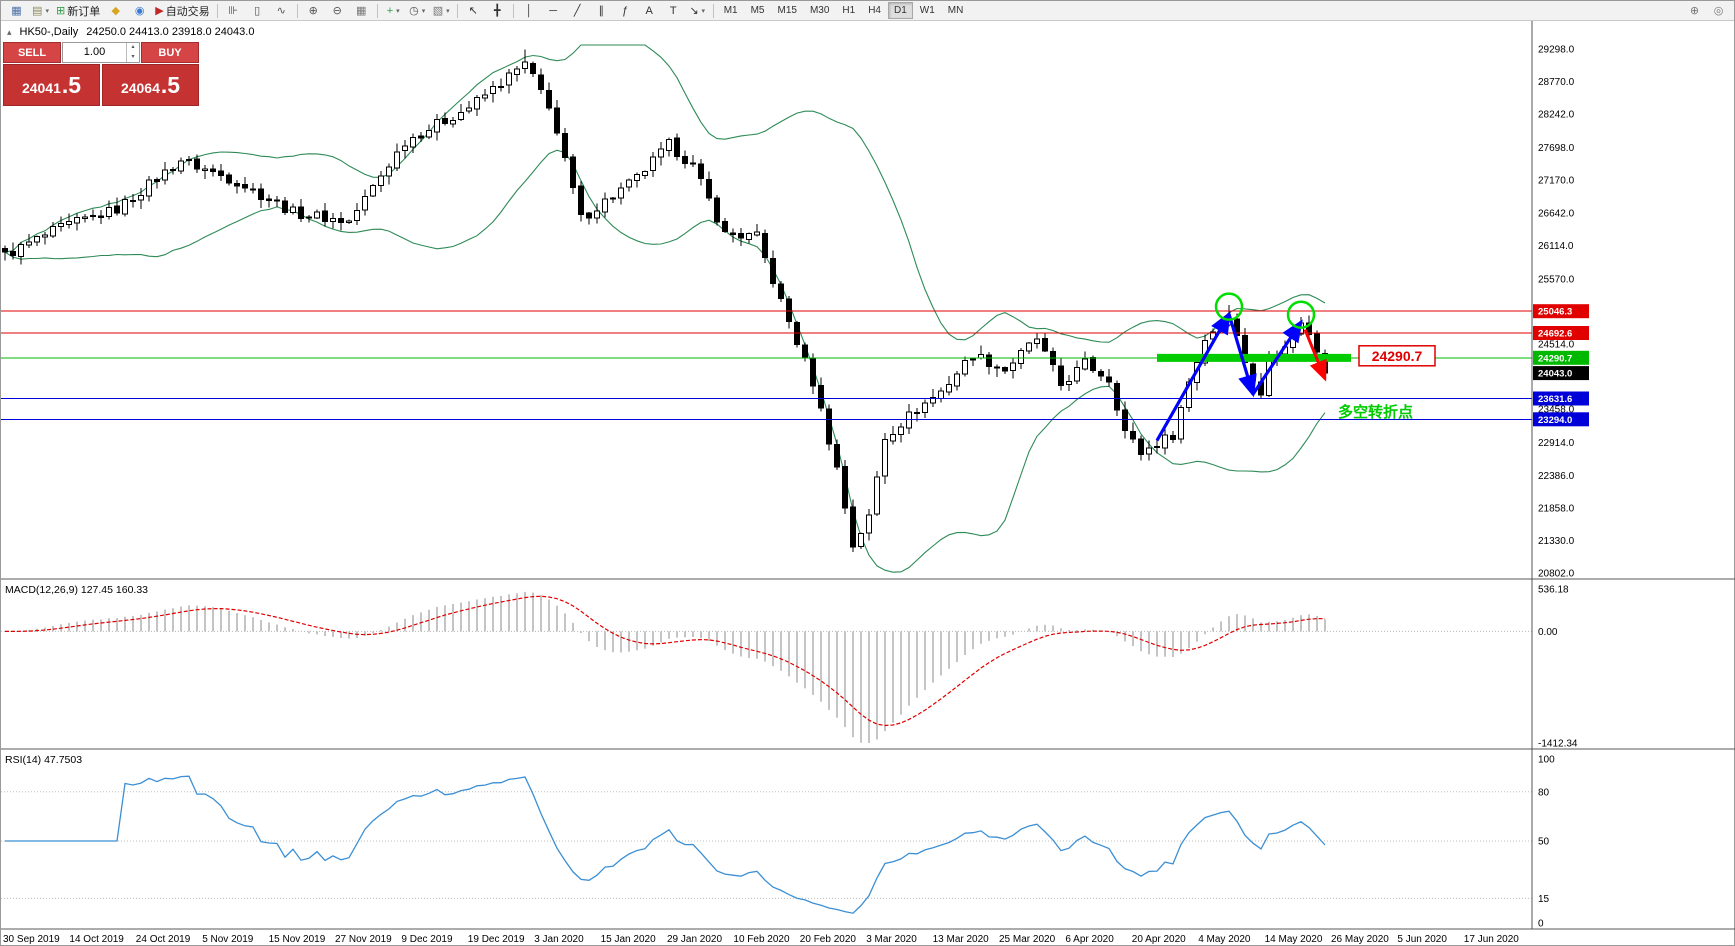  Describe the element at coordinates (1556, 82) in the screenshot. I see `price-tick-label: 28770.0` at that location.